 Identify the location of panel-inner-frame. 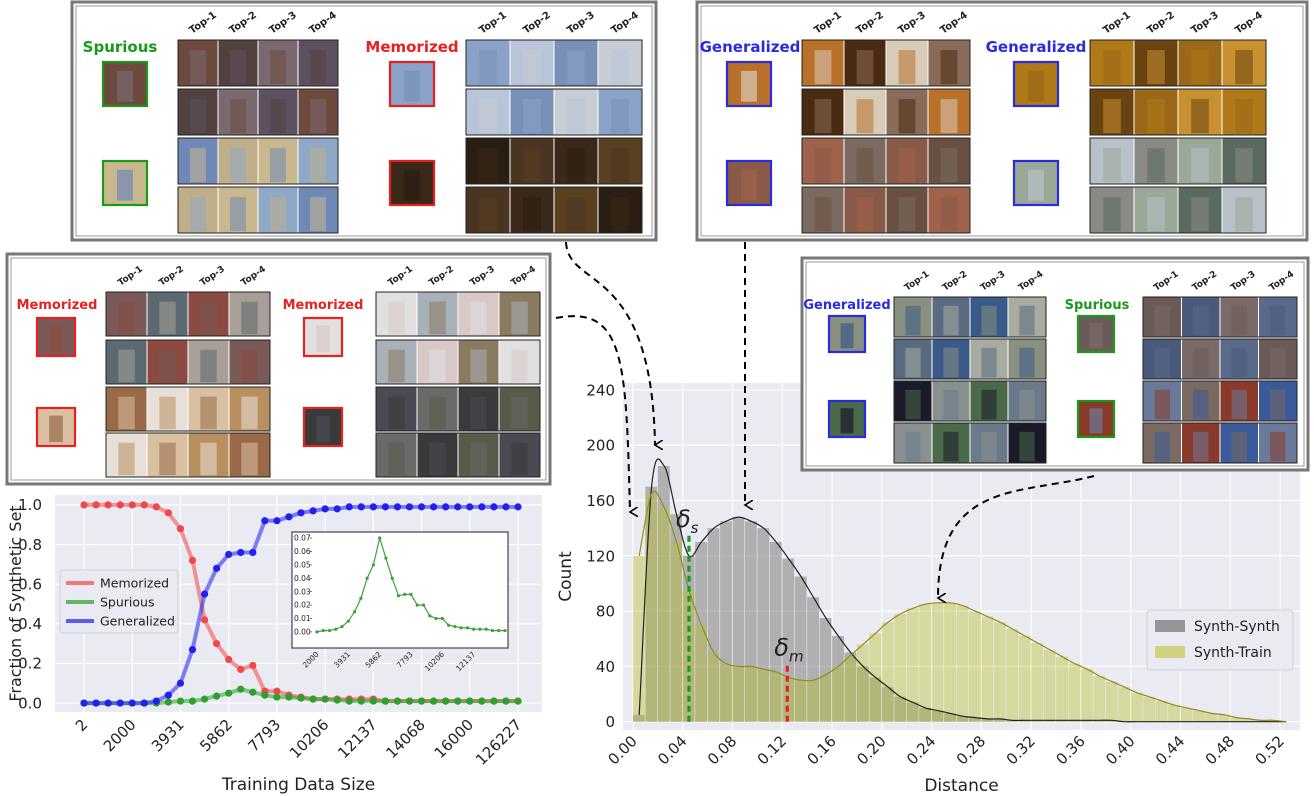
(278, 369).